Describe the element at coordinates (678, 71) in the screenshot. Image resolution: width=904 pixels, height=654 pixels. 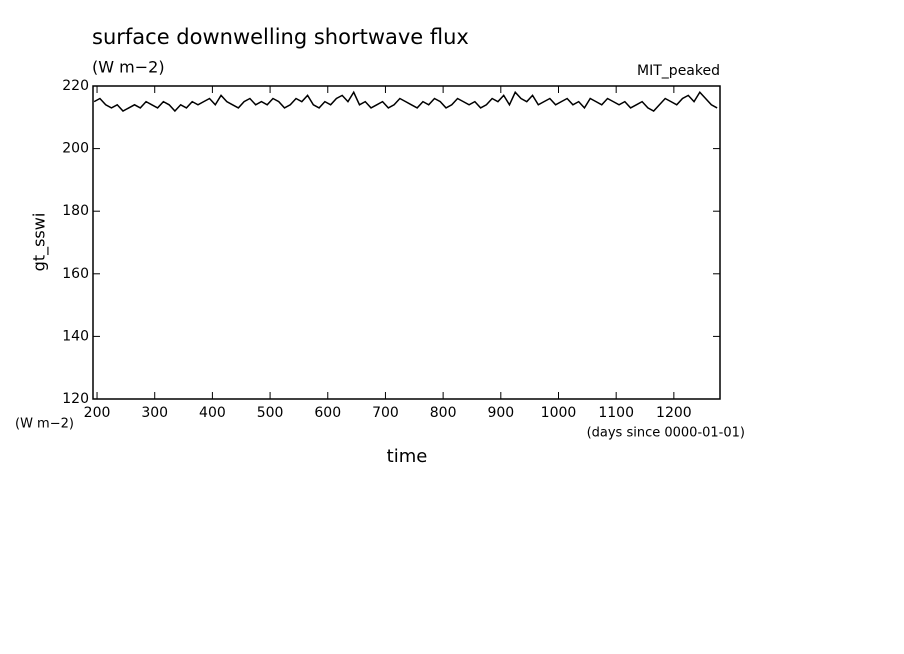
I see `annotation: MIT_peaked` at that location.